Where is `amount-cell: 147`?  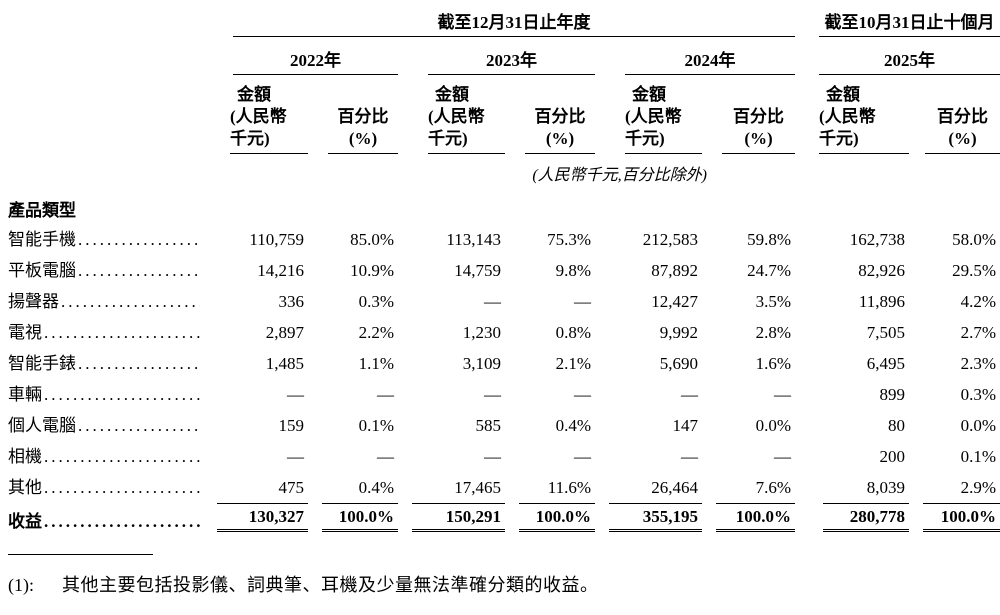 amount-cell: 147 is located at coordinates (685, 426).